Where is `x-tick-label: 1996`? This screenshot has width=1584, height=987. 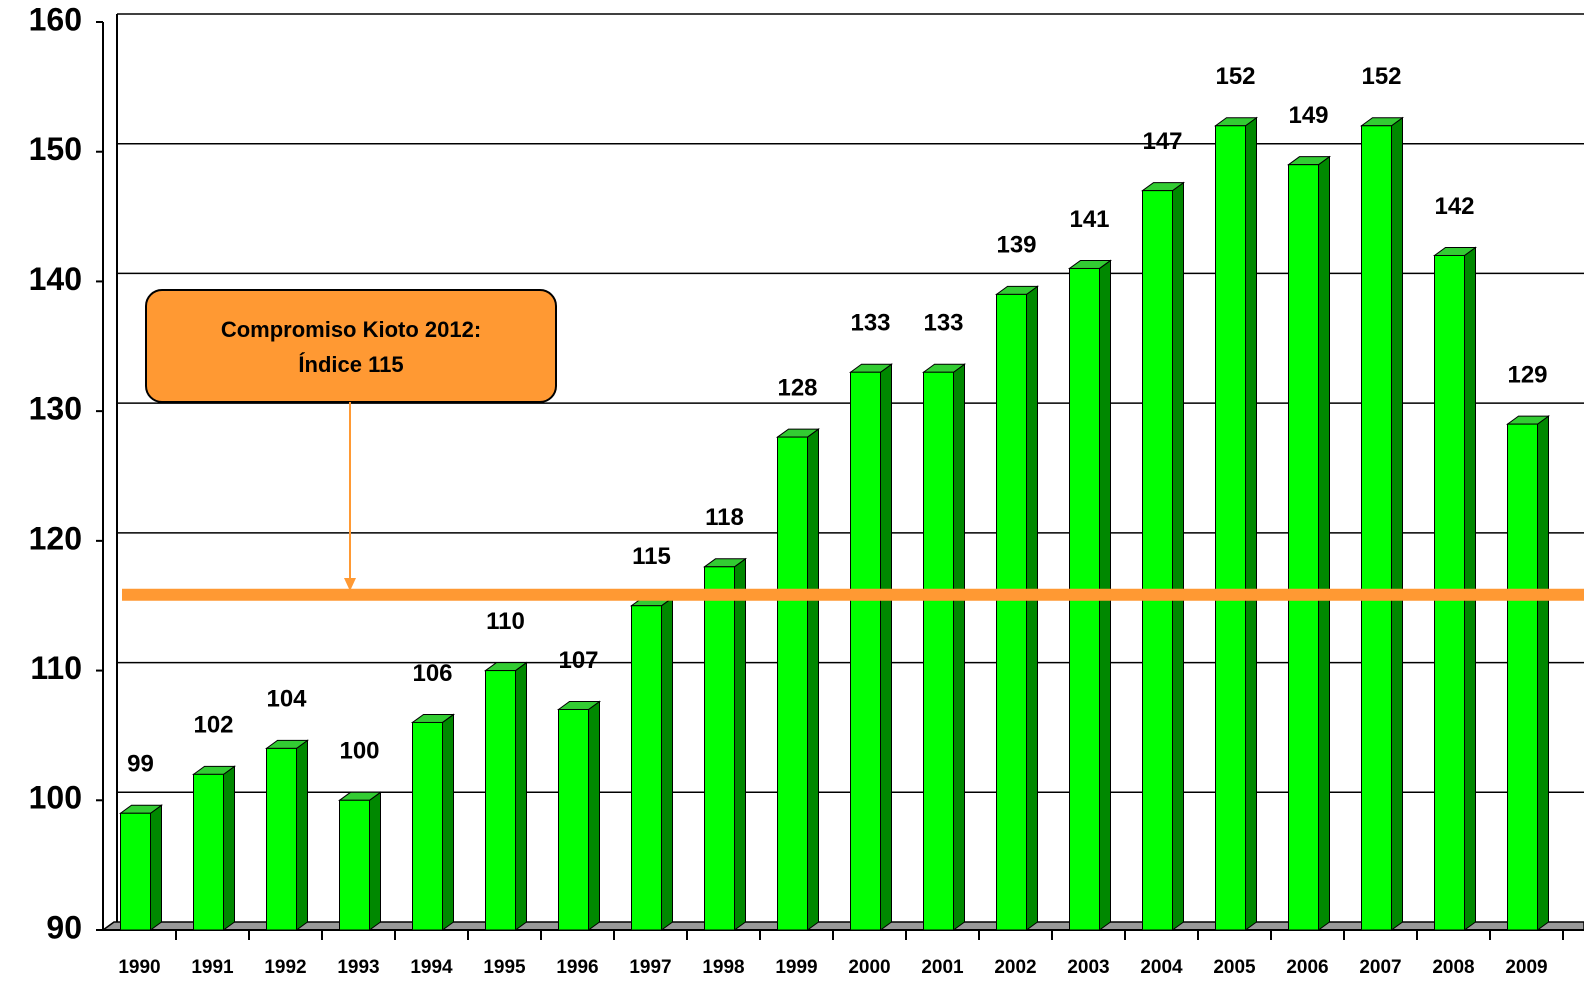
x-tick-label: 1996 is located at coordinates (577, 967).